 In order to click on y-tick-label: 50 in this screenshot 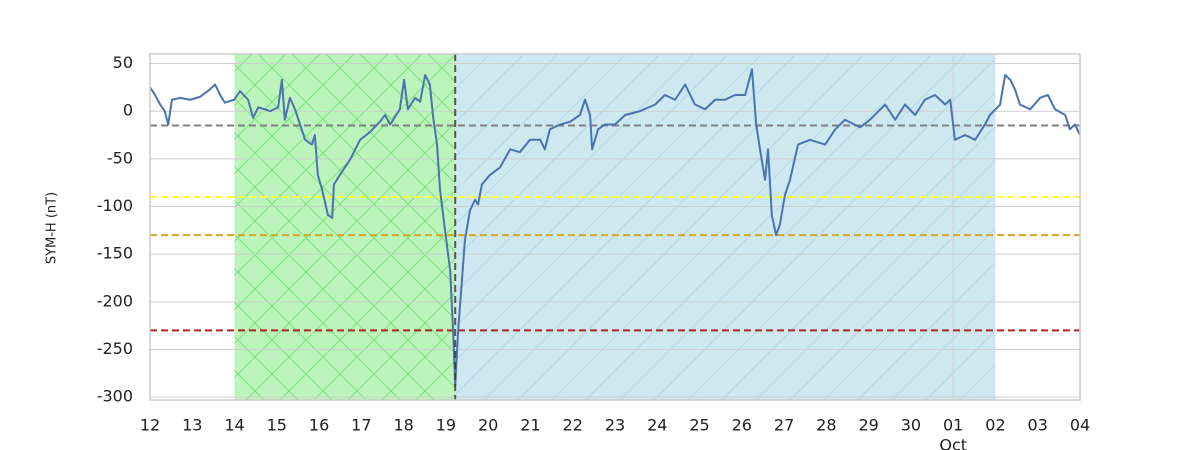, I will do `click(123, 62)`.